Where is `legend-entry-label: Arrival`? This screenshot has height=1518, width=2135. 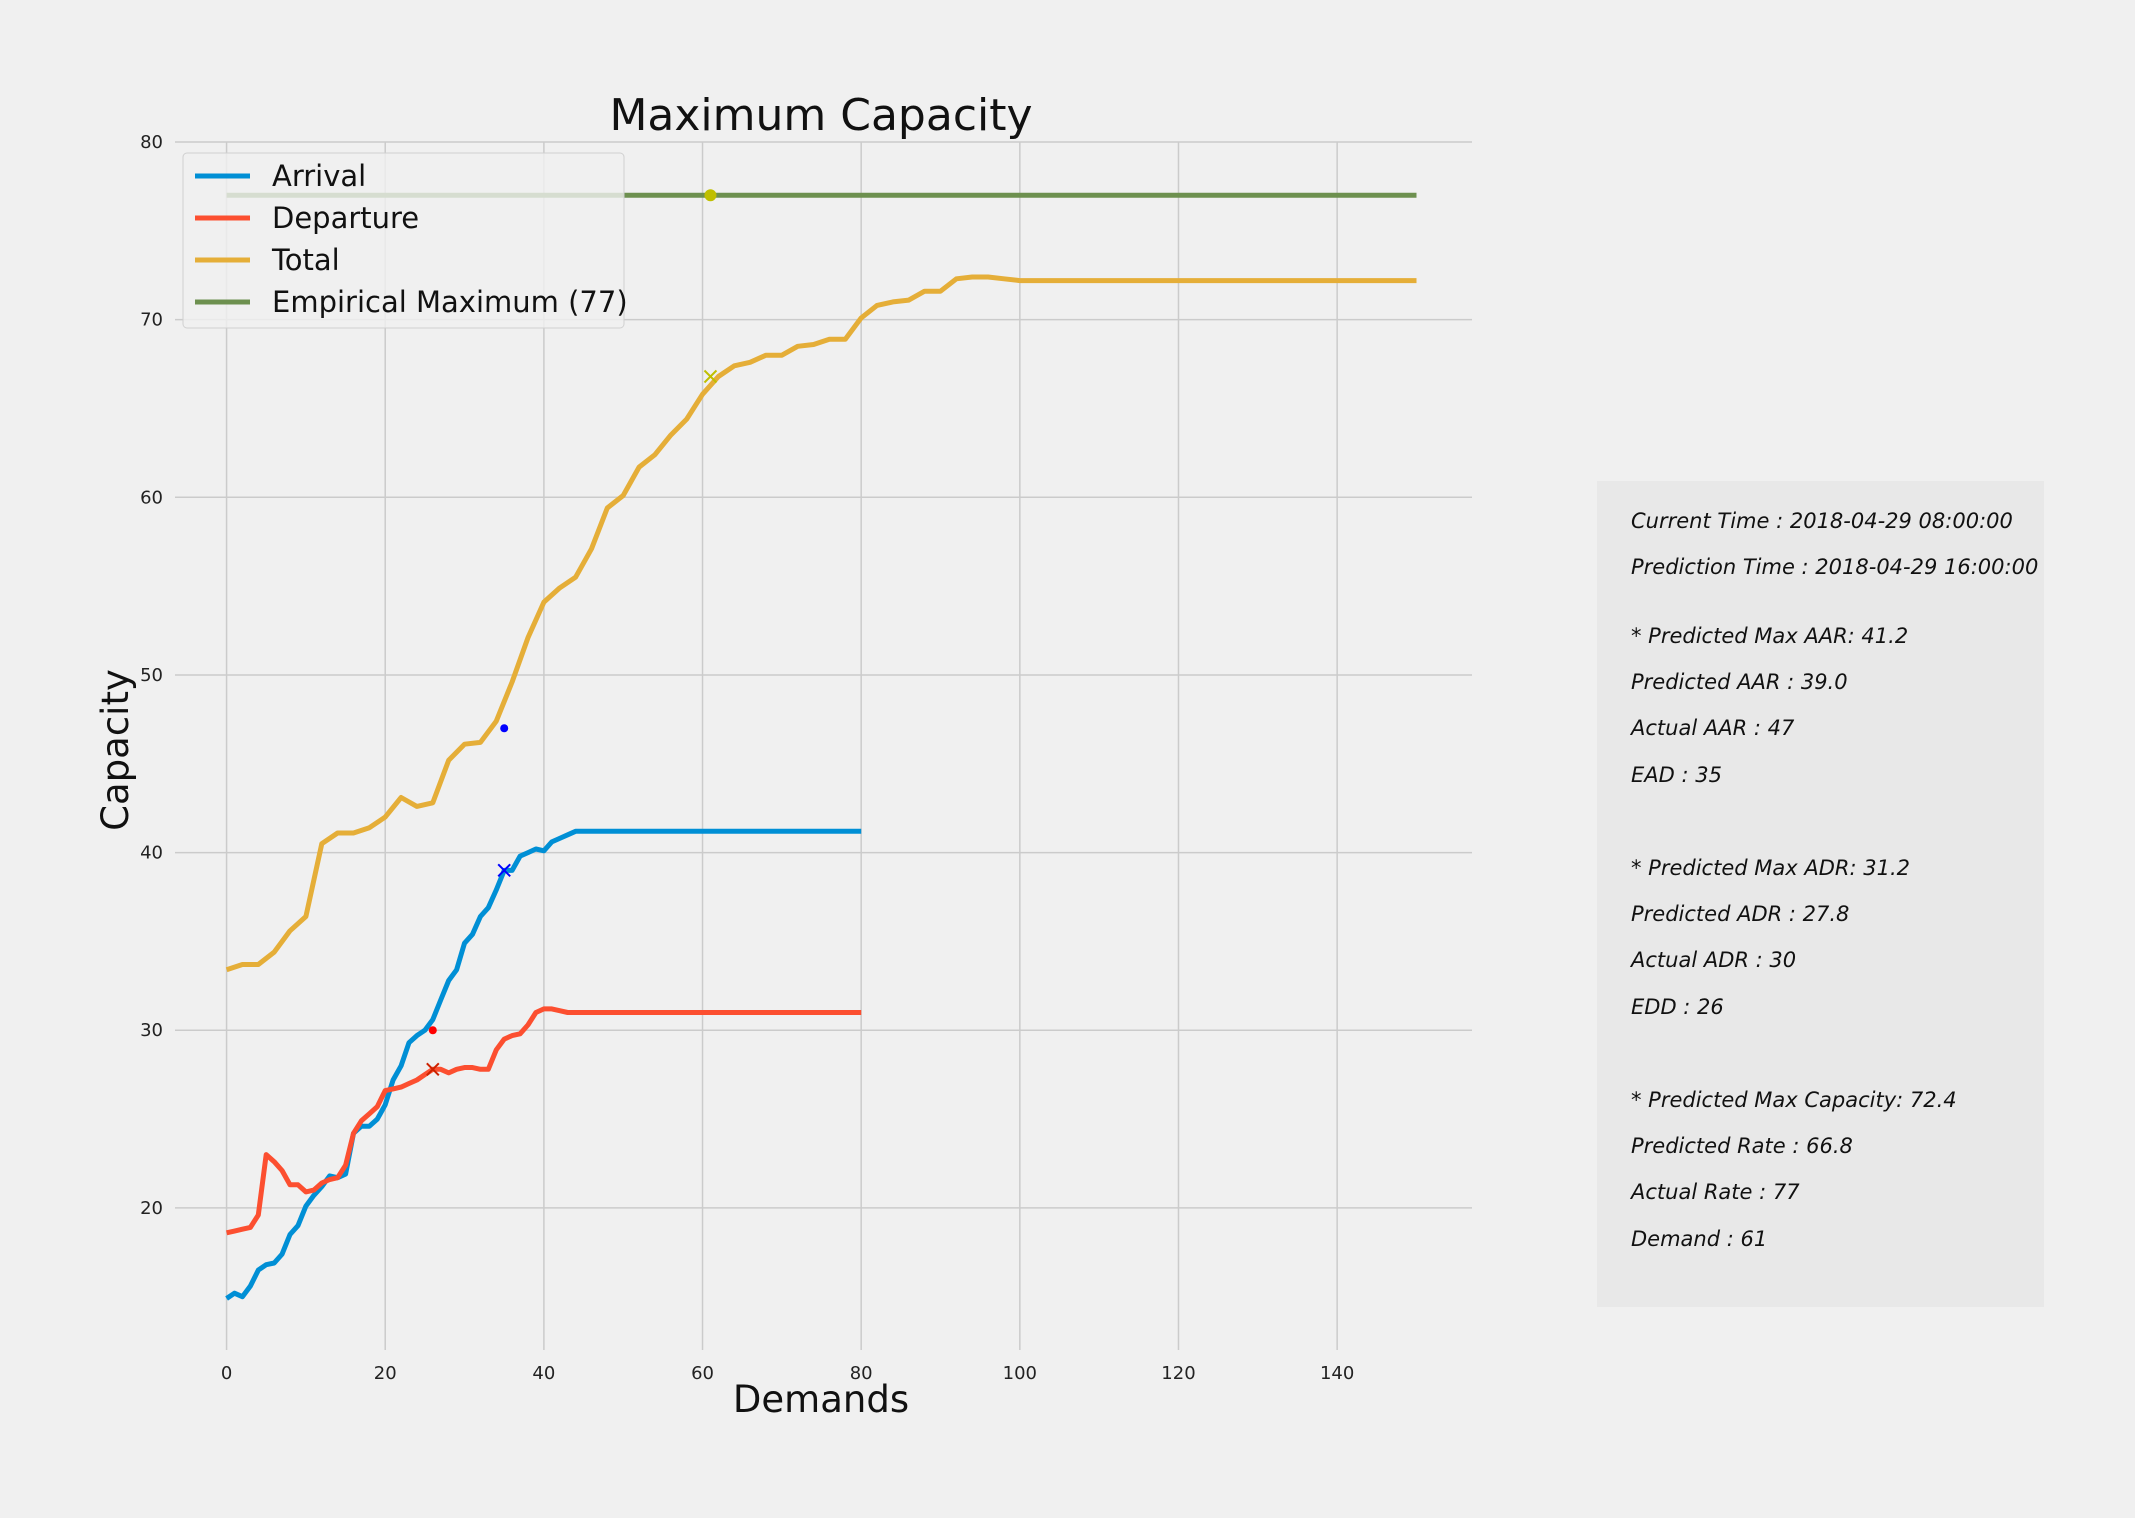 legend-entry-label: Arrival is located at coordinates (319, 176).